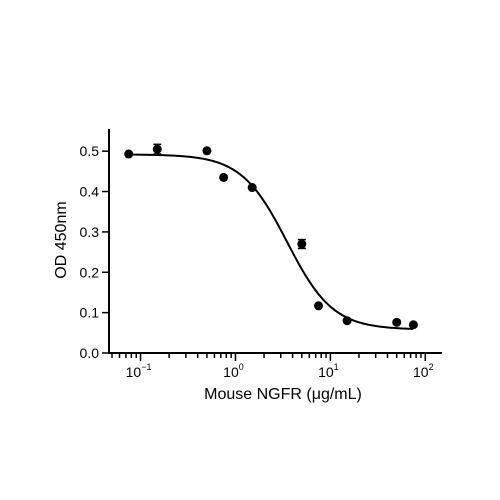  Describe the element at coordinates (90, 232) in the screenshot. I see `y-tick-label: 0.3` at that location.